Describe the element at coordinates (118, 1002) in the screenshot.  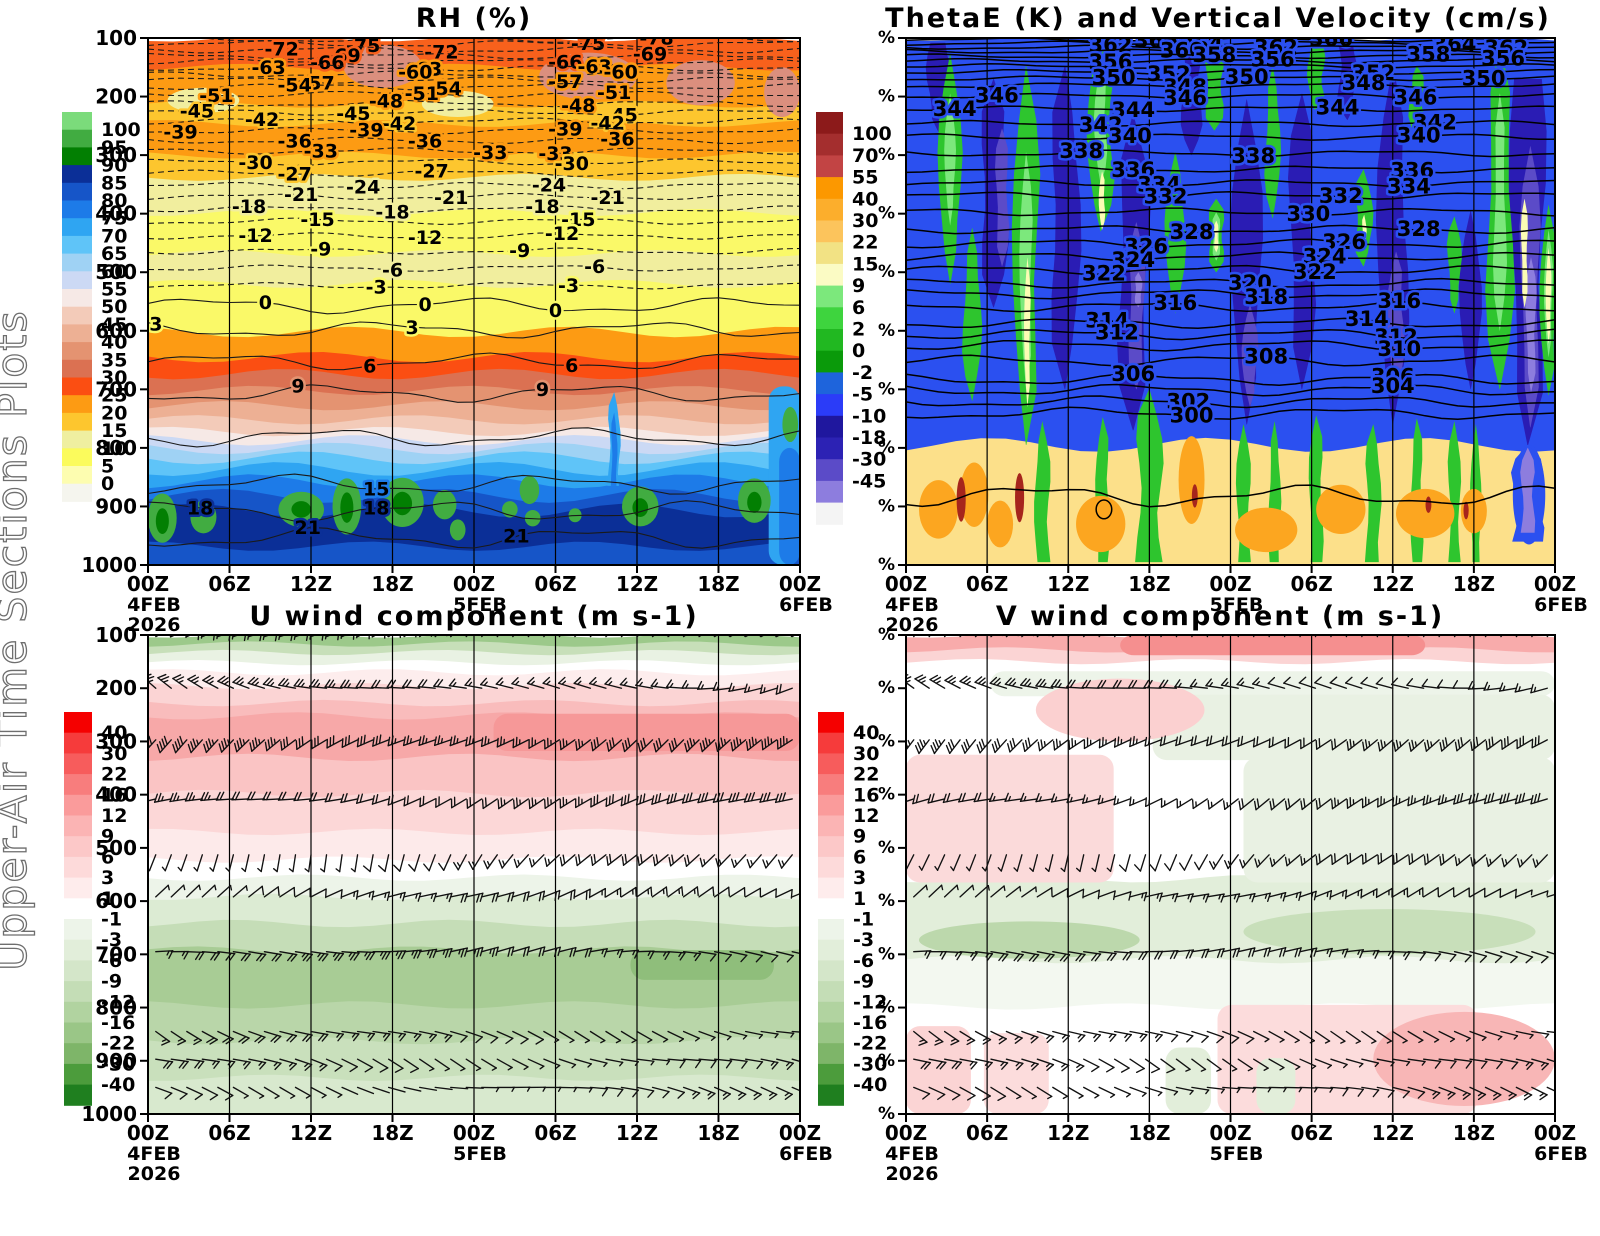
I see `colorbar-label: -12` at that location.